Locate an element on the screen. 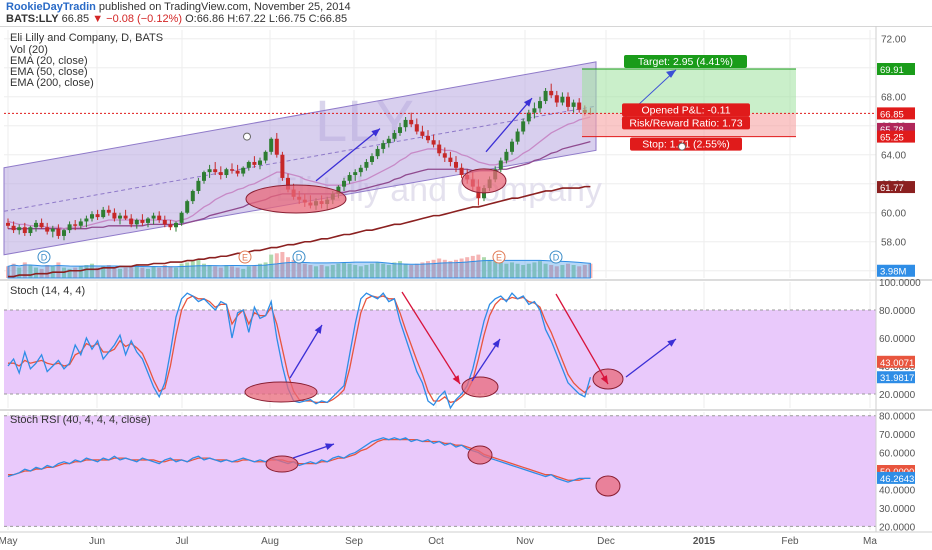 This screenshot has width=932, height=550. event-marker-label: D is located at coordinates (299, 258).